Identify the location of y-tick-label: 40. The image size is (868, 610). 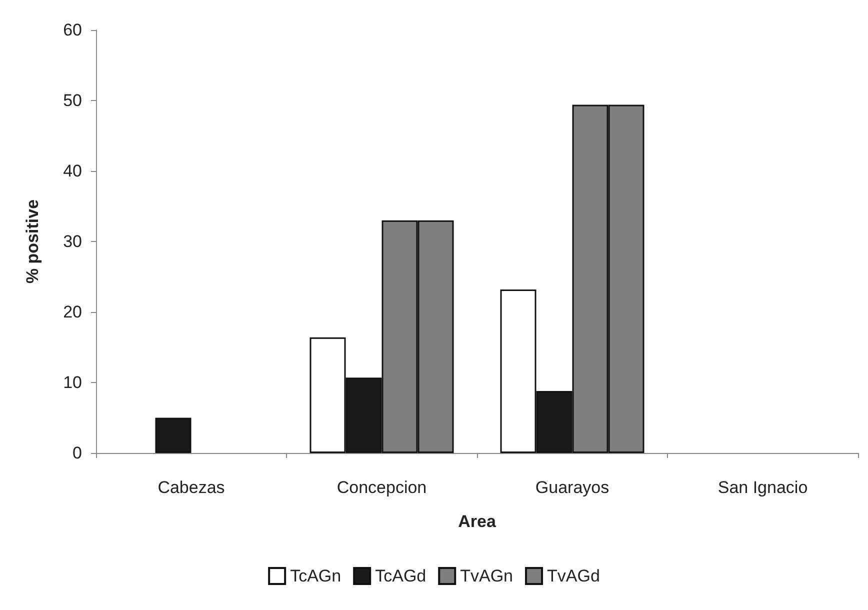
(72, 171).